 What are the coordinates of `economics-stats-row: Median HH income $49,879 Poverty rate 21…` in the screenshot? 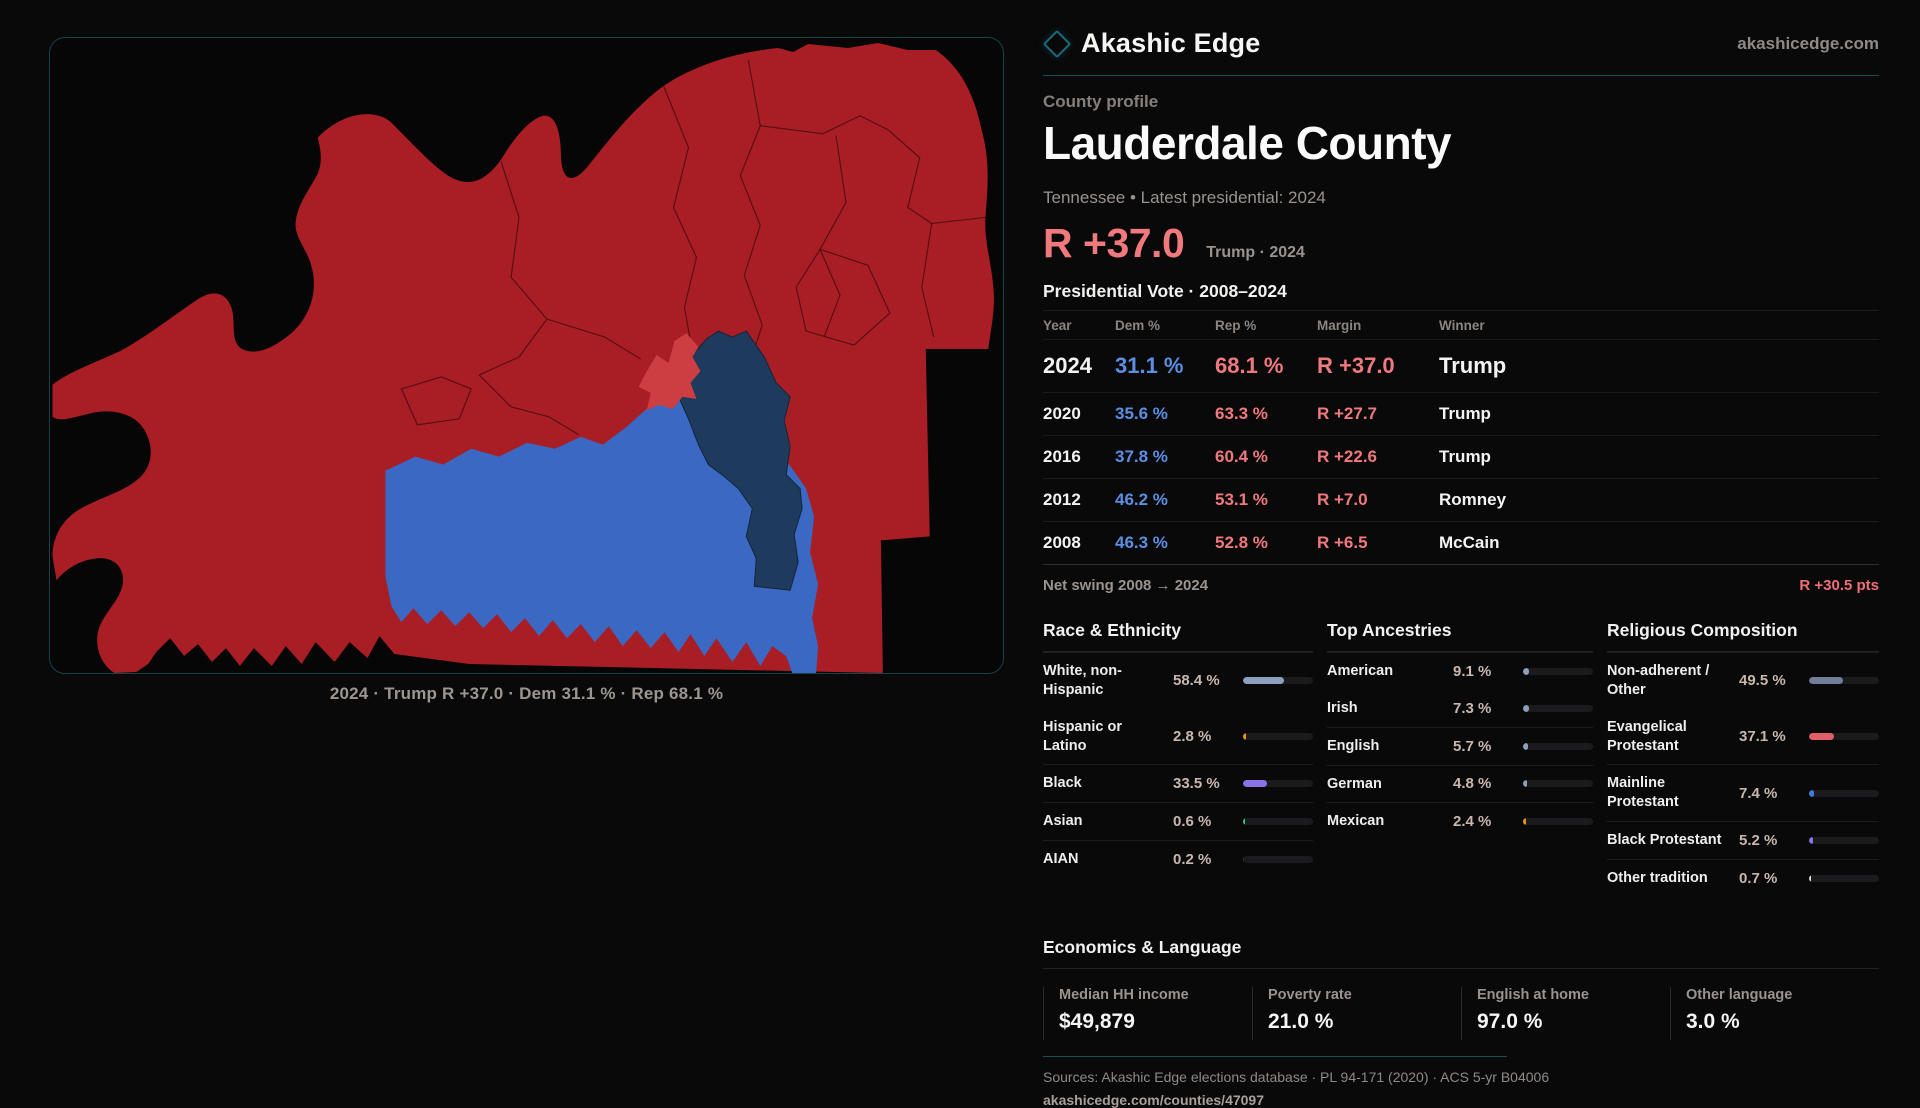 It's located at (1461, 1013).